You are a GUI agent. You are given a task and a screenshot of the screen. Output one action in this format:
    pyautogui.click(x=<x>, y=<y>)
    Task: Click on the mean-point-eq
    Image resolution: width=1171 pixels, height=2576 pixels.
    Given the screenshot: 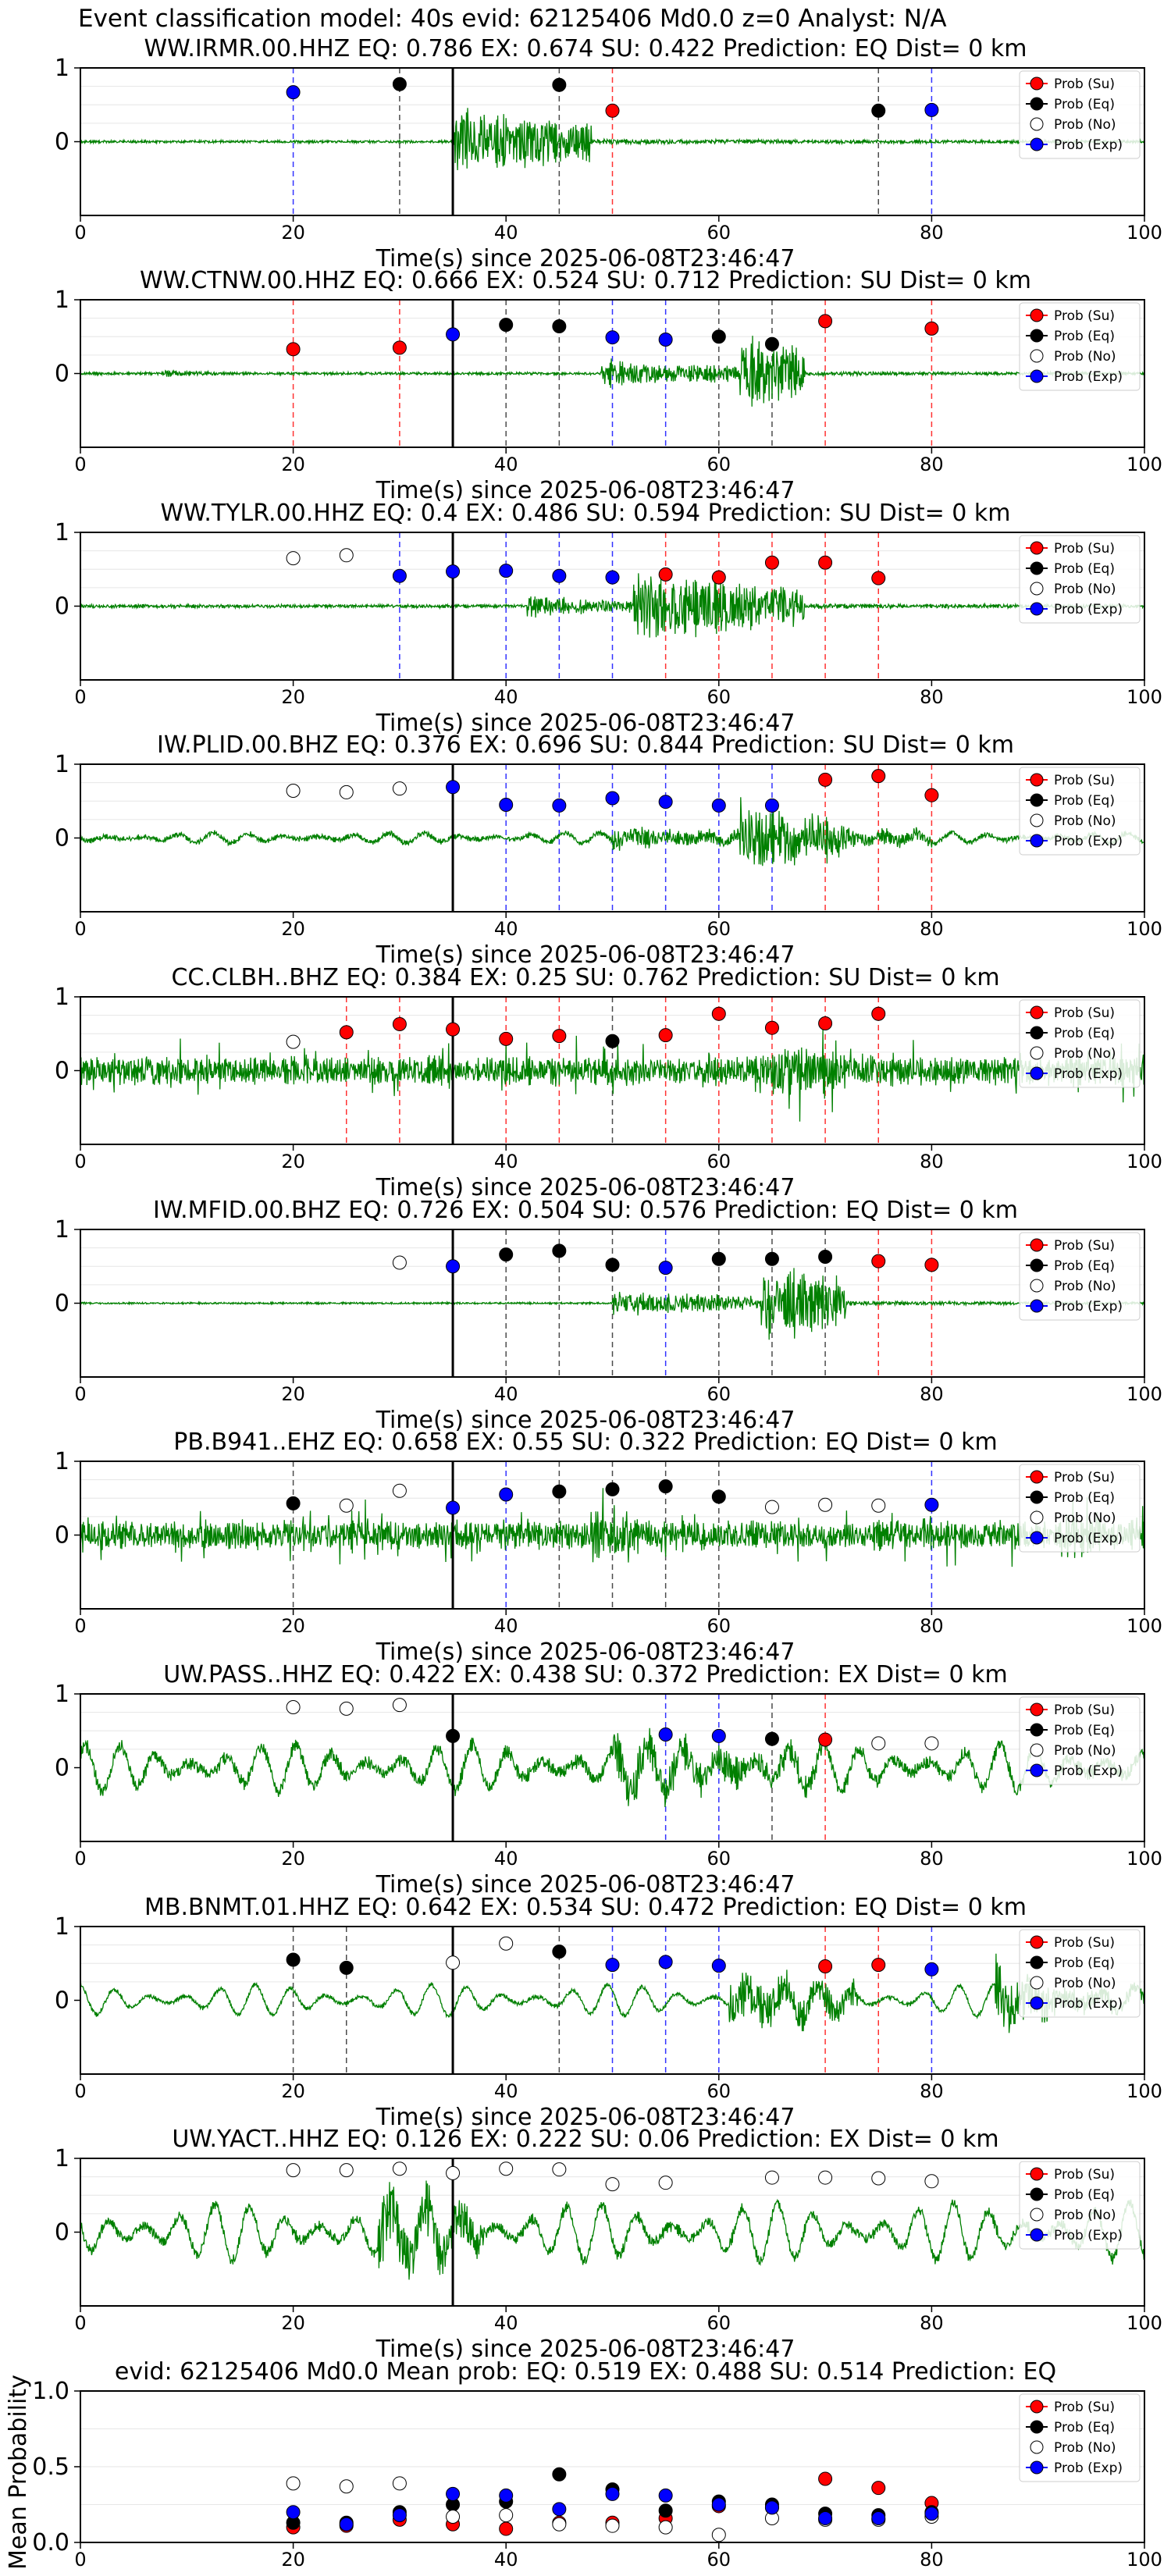 What is the action you would take?
    pyautogui.click(x=665, y=2510)
    